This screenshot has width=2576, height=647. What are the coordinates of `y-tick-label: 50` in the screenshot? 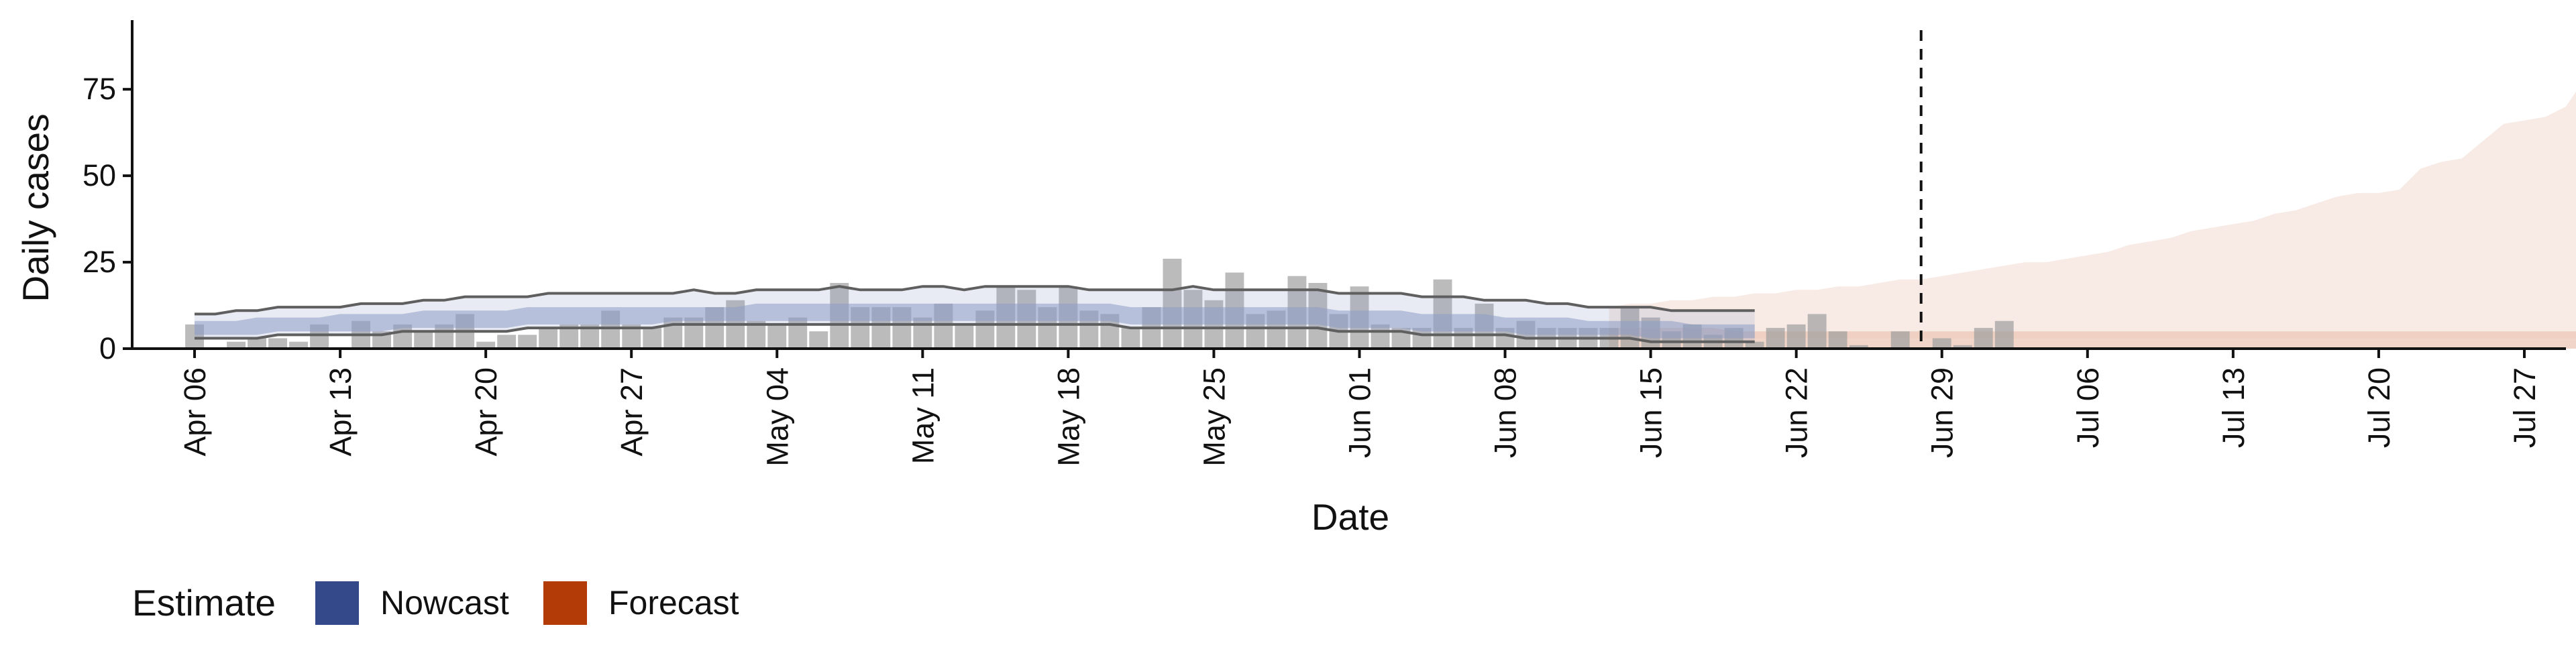 It's located at (99, 175).